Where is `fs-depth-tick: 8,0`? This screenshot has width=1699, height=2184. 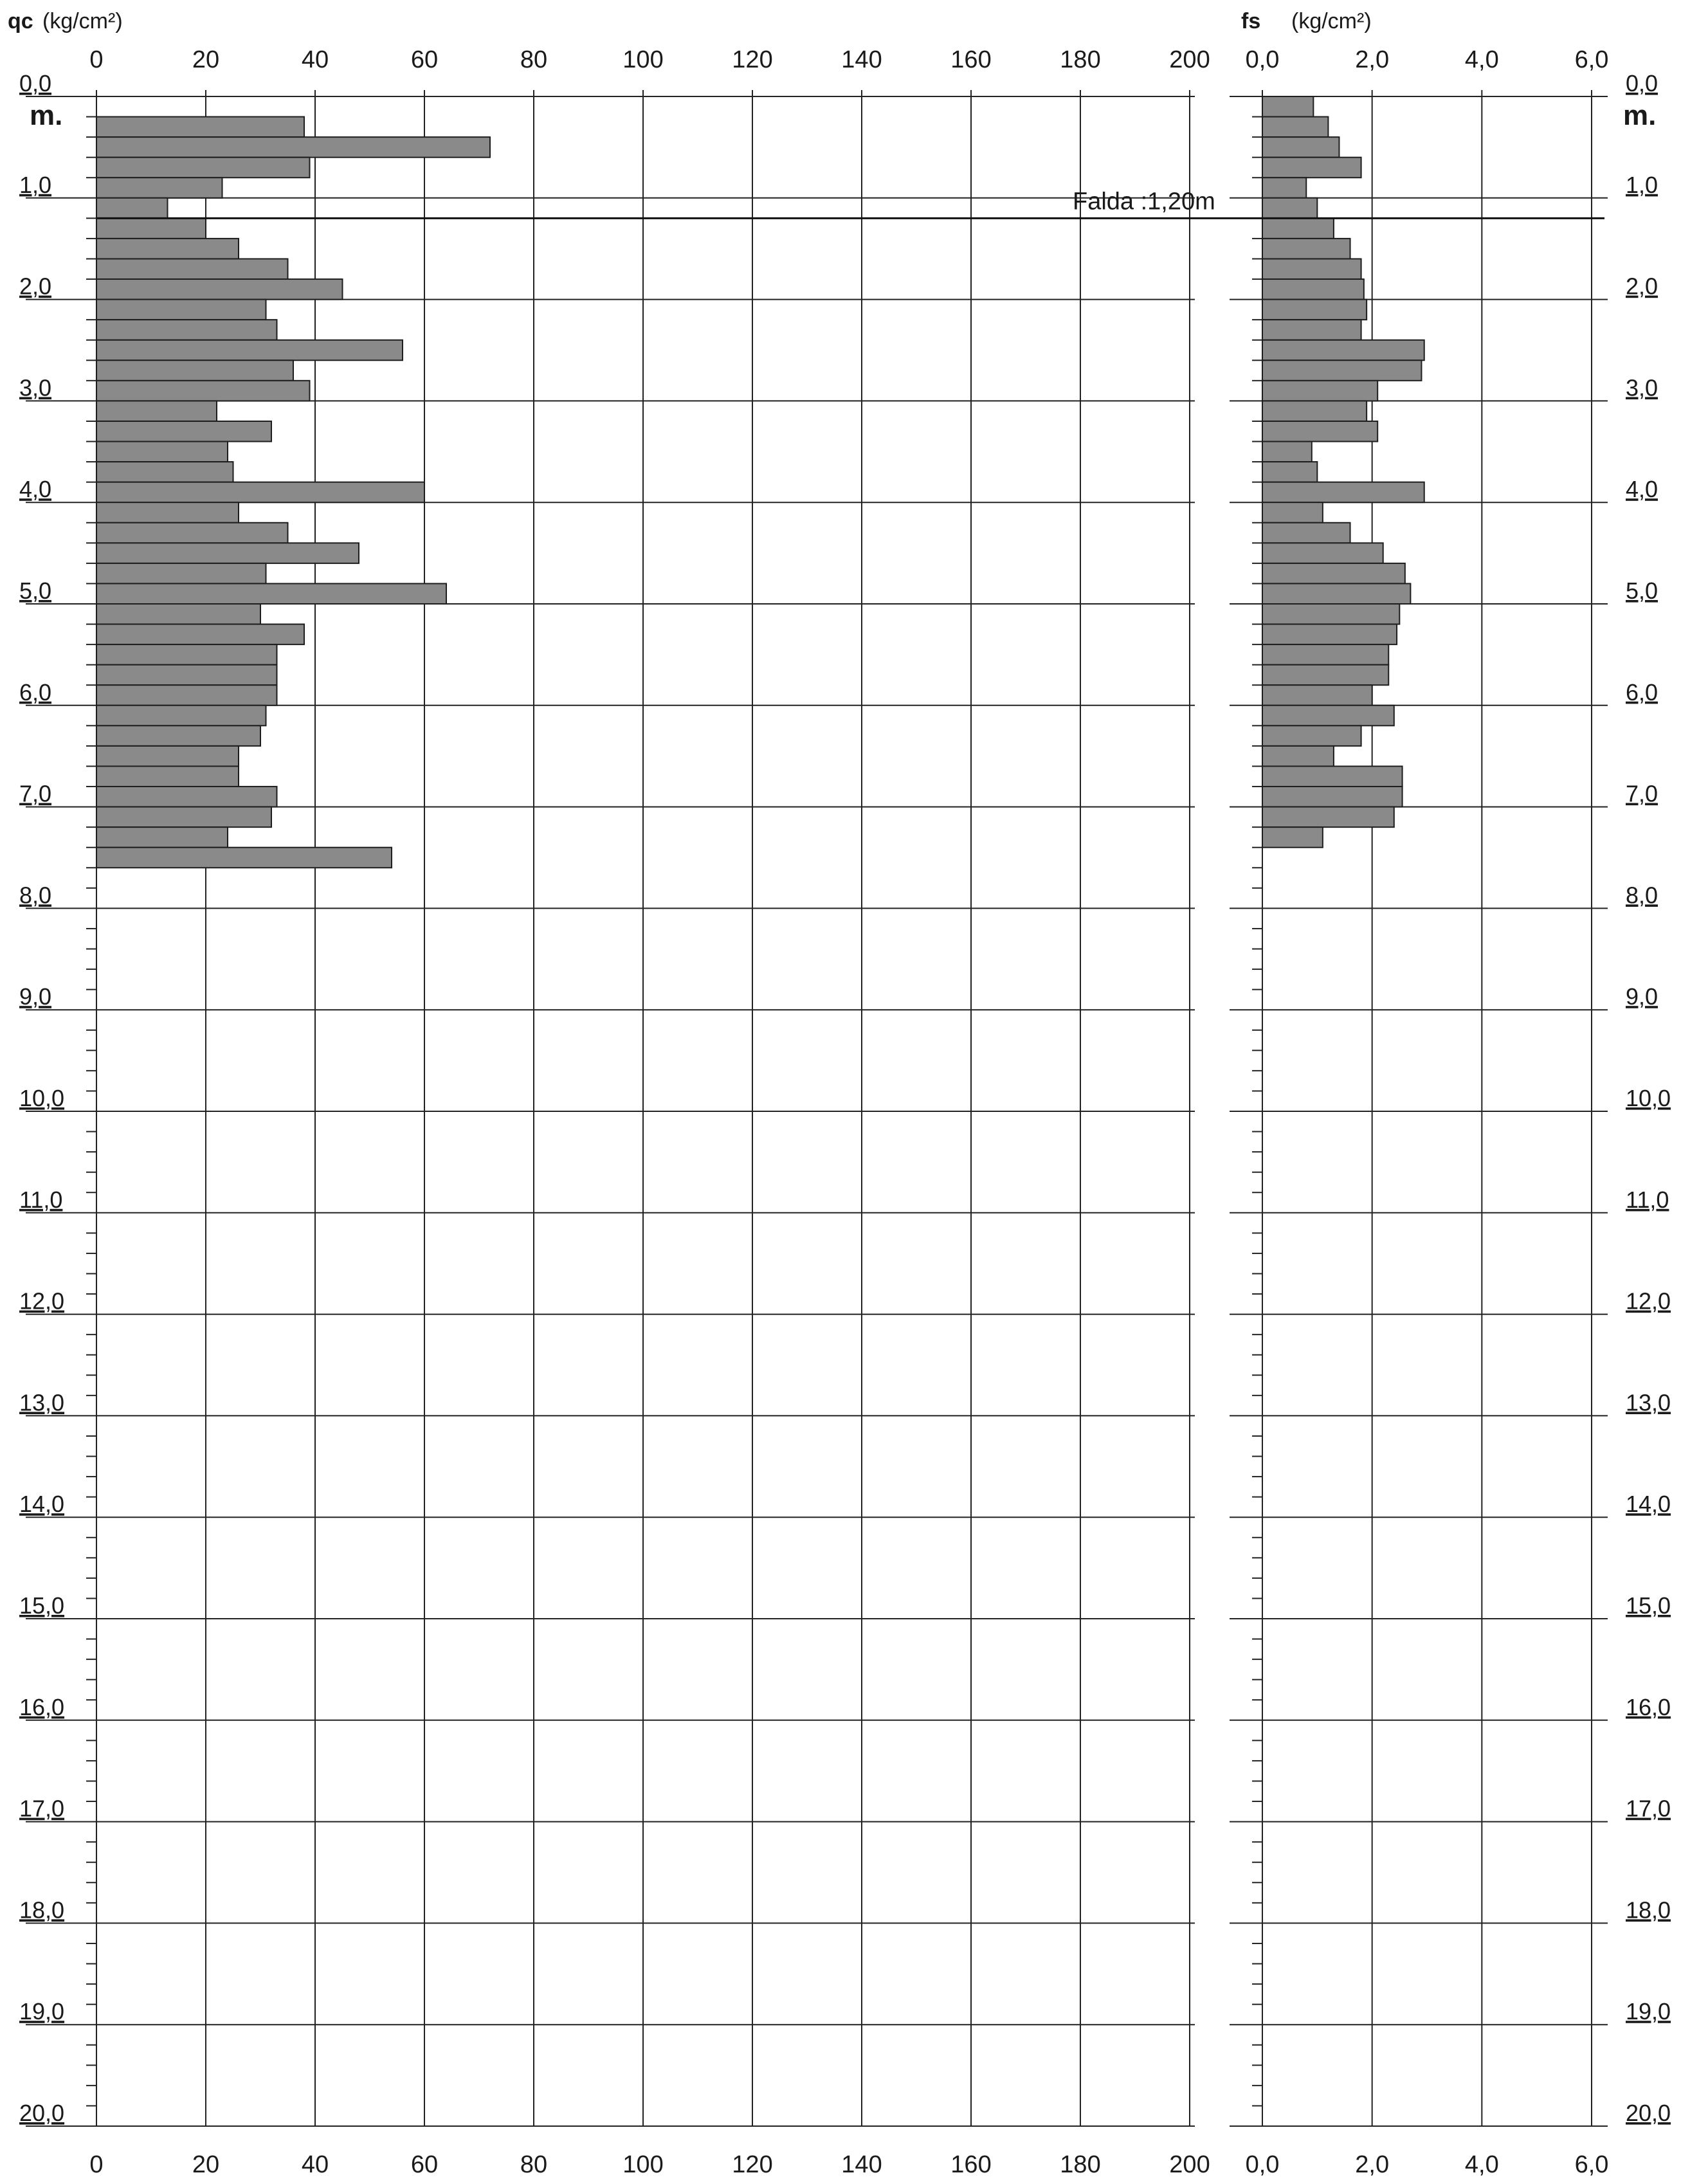
fs-depth-tick: 8,0 is located at coordinates (1642, 895).